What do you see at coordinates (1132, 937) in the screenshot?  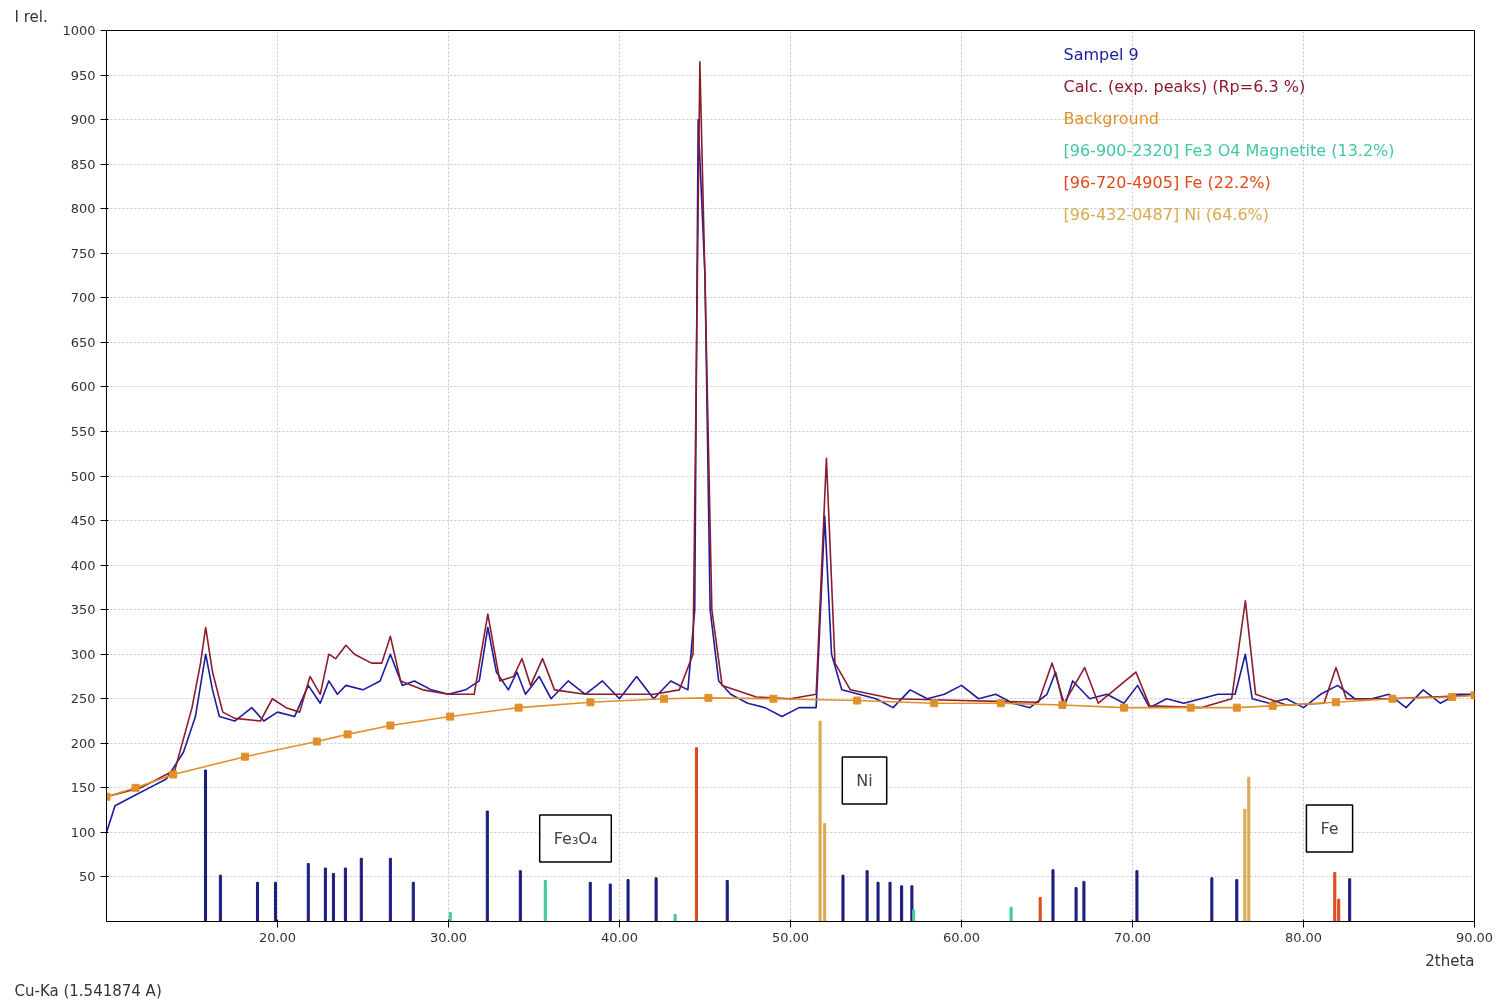 I see `x-tick-label: 70.00` at bounding box center [1132, 937].